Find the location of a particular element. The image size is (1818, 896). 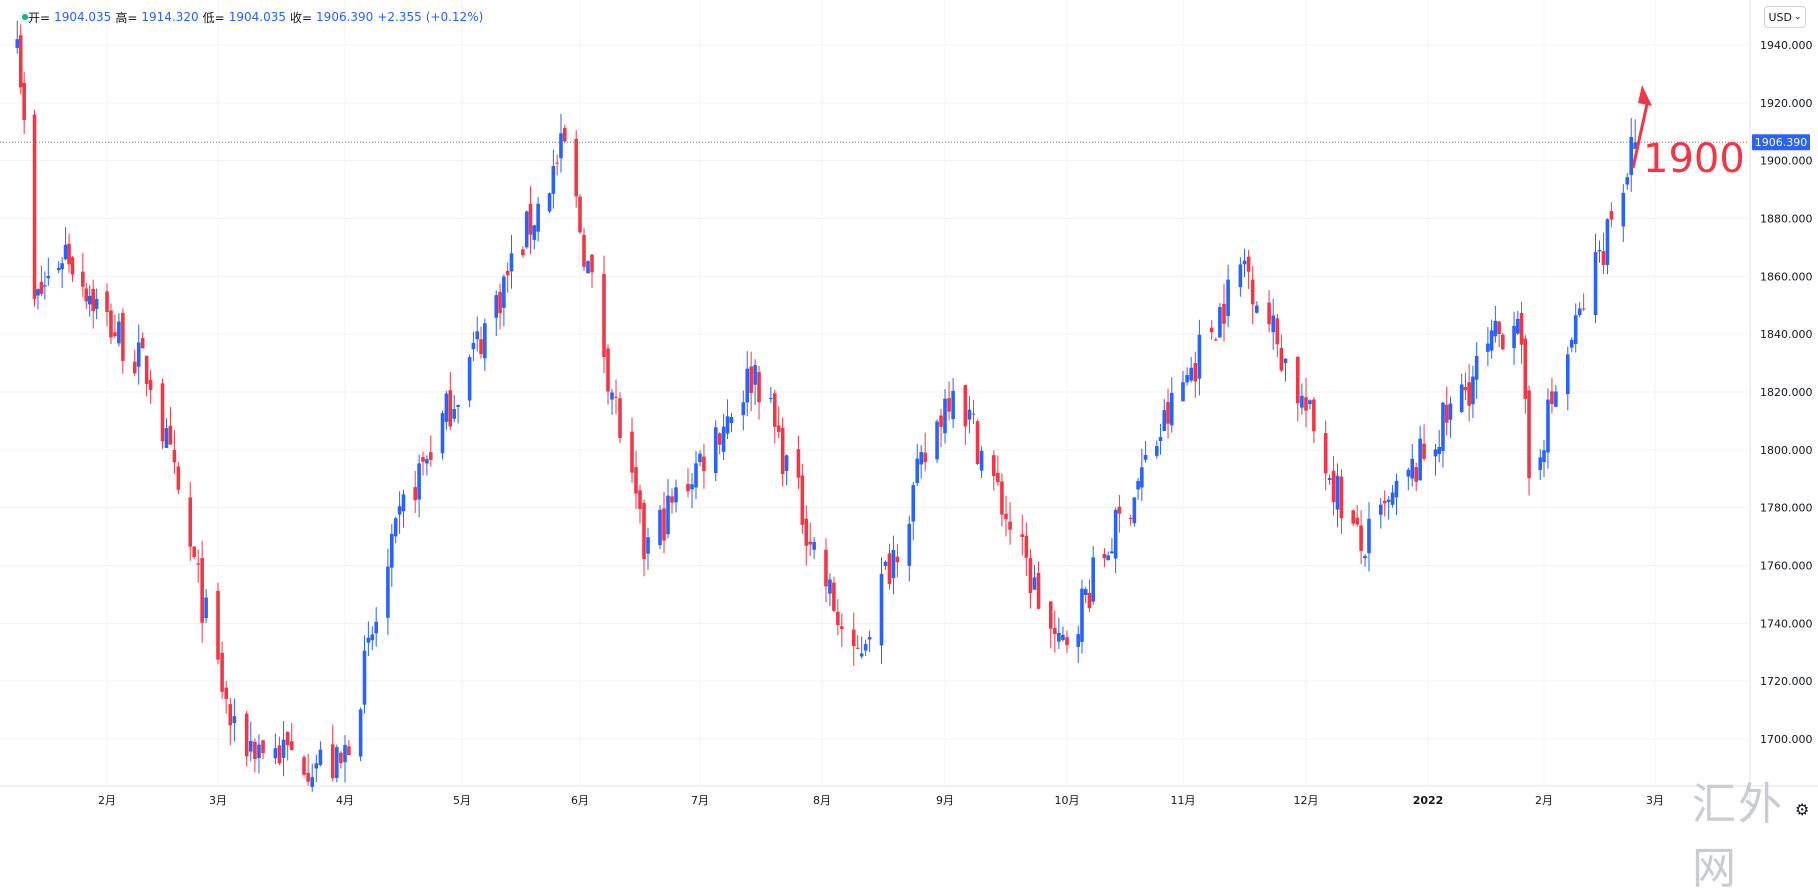

x-tick-label: 2022 is located at coordinates (1428, 800).